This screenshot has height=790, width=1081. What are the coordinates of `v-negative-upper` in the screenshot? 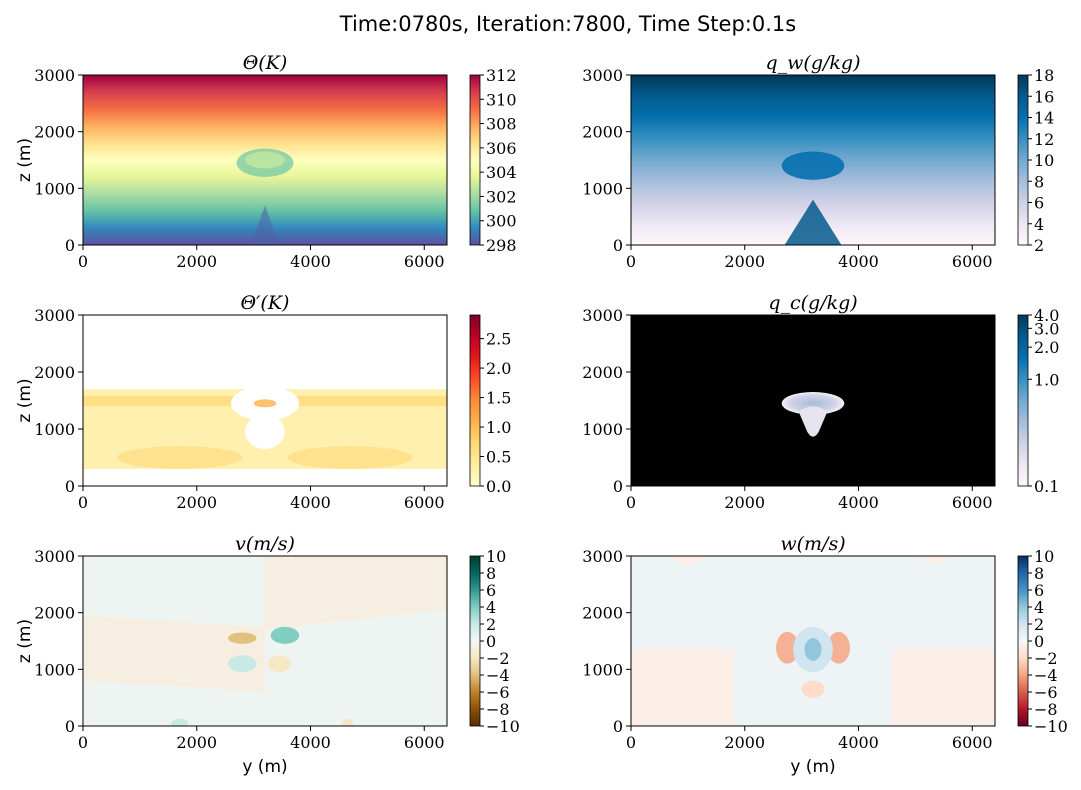 It's located at (356, 593).